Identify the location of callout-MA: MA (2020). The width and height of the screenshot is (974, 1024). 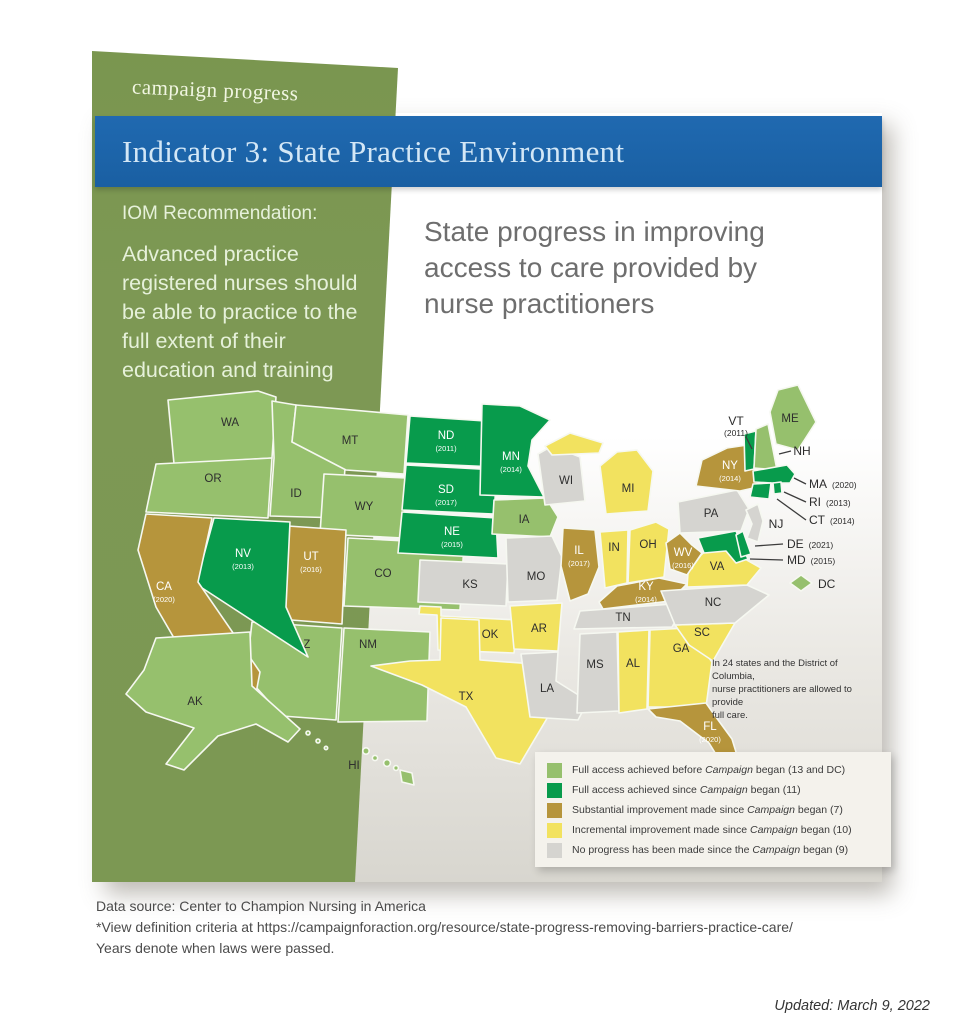
(825, 484).